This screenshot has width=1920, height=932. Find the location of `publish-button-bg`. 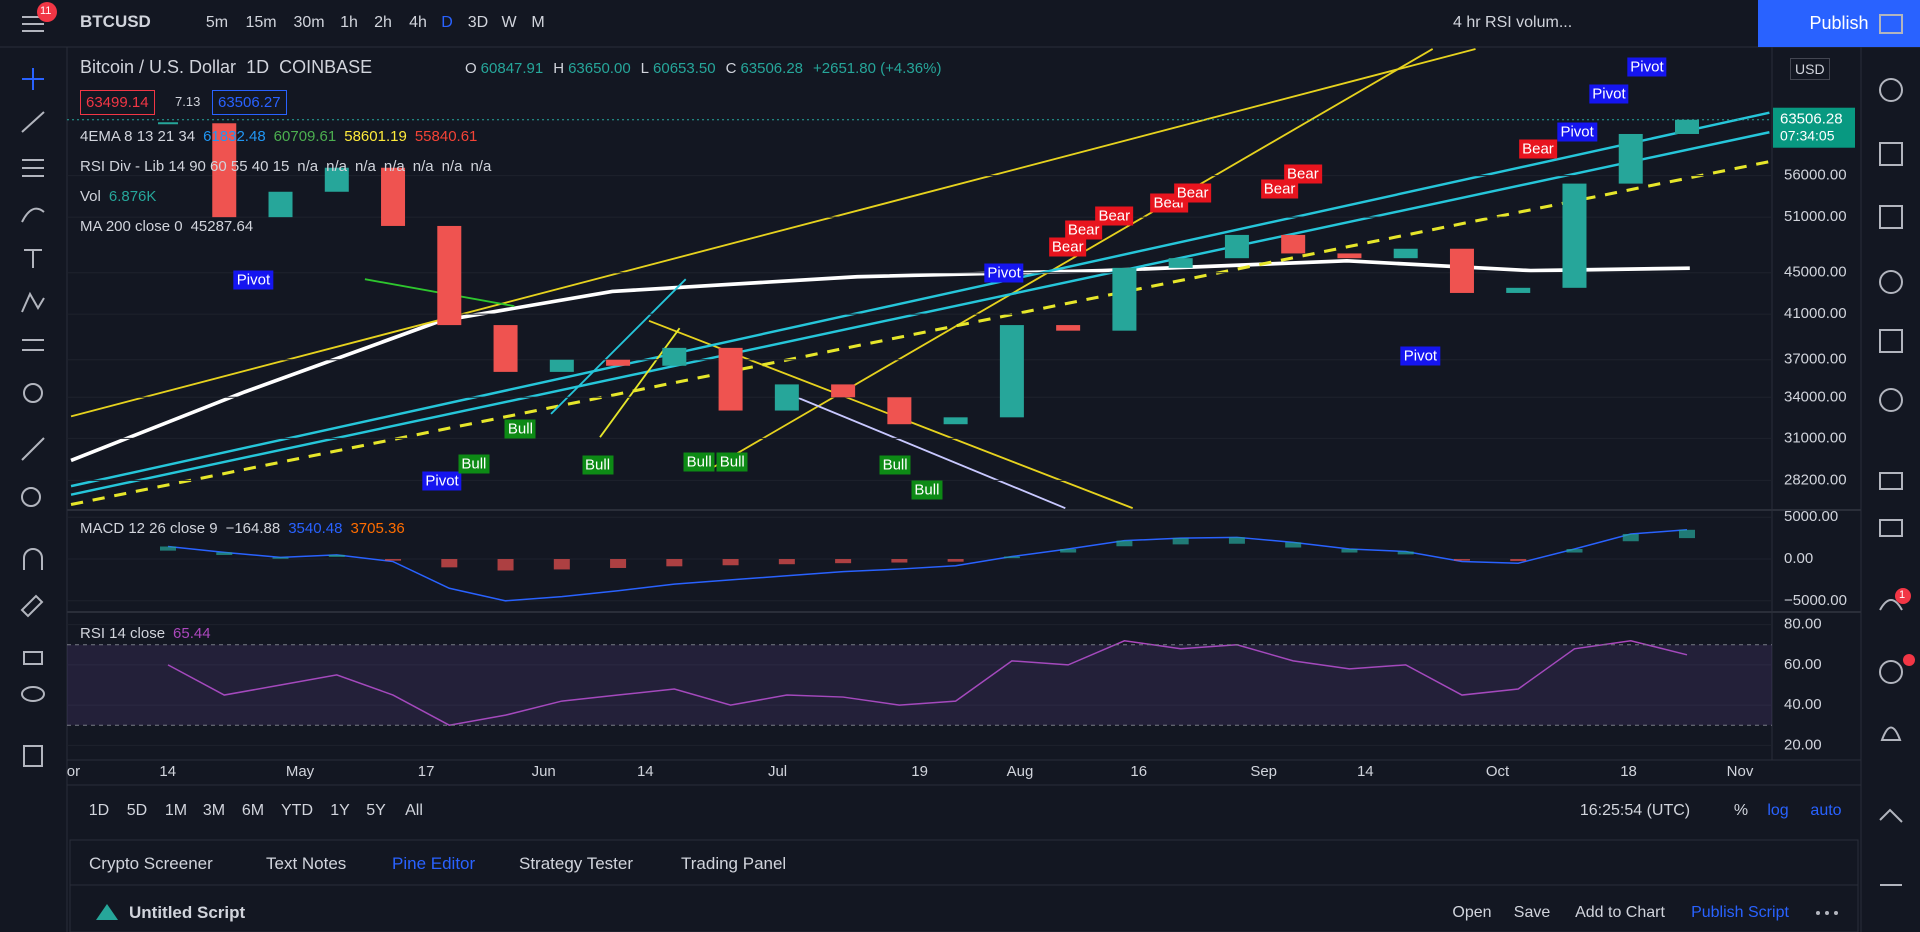

publish-button-bg is located at coordinates (1839, 23).